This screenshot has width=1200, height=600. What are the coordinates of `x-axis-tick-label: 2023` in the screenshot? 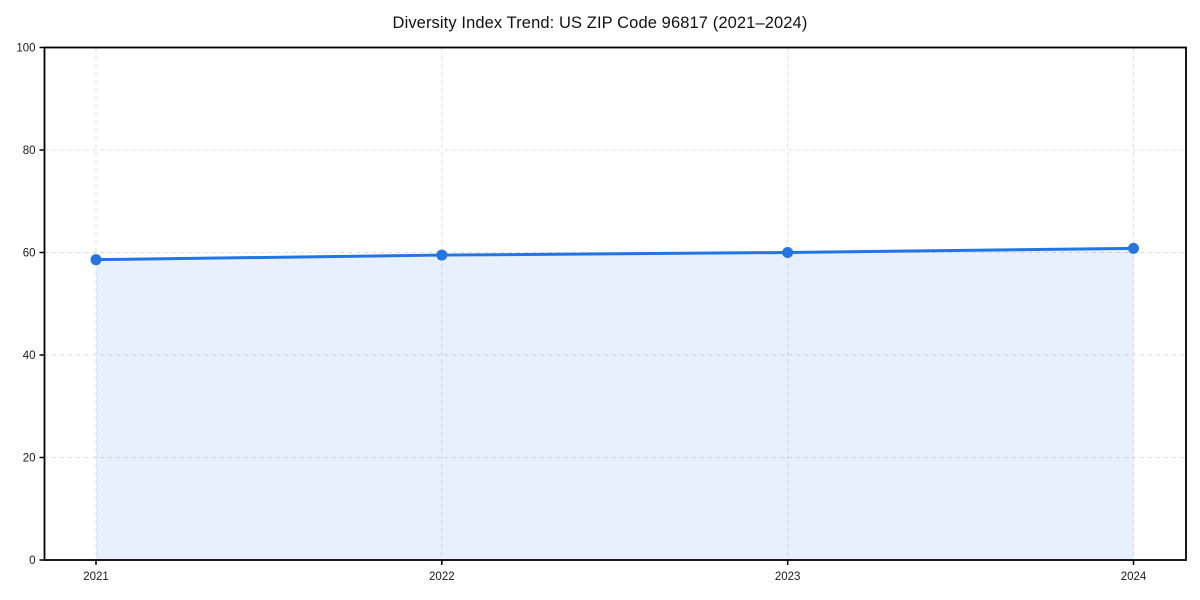 It's located at (788, 577).